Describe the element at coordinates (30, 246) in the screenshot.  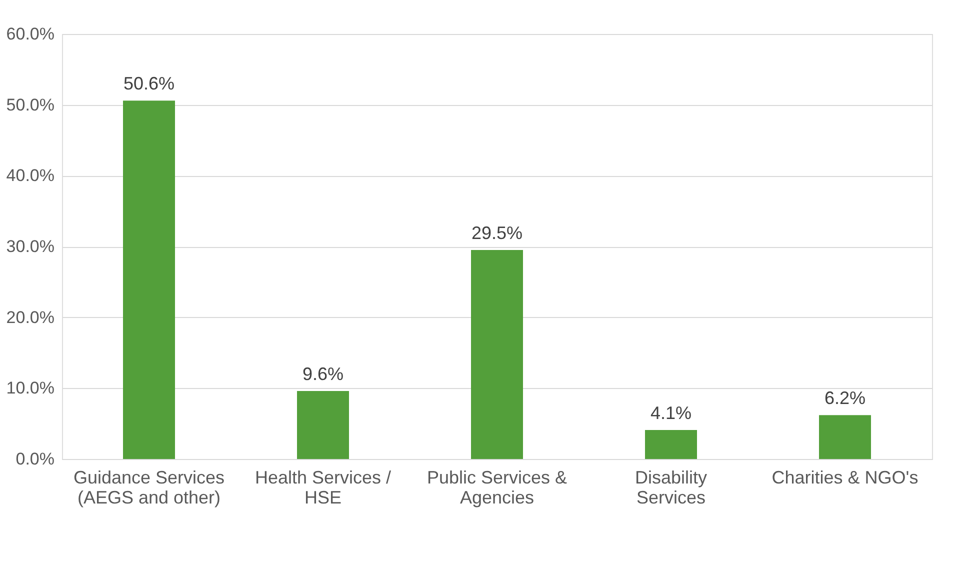
I see `y-tick-label: 30.0%` at that location.